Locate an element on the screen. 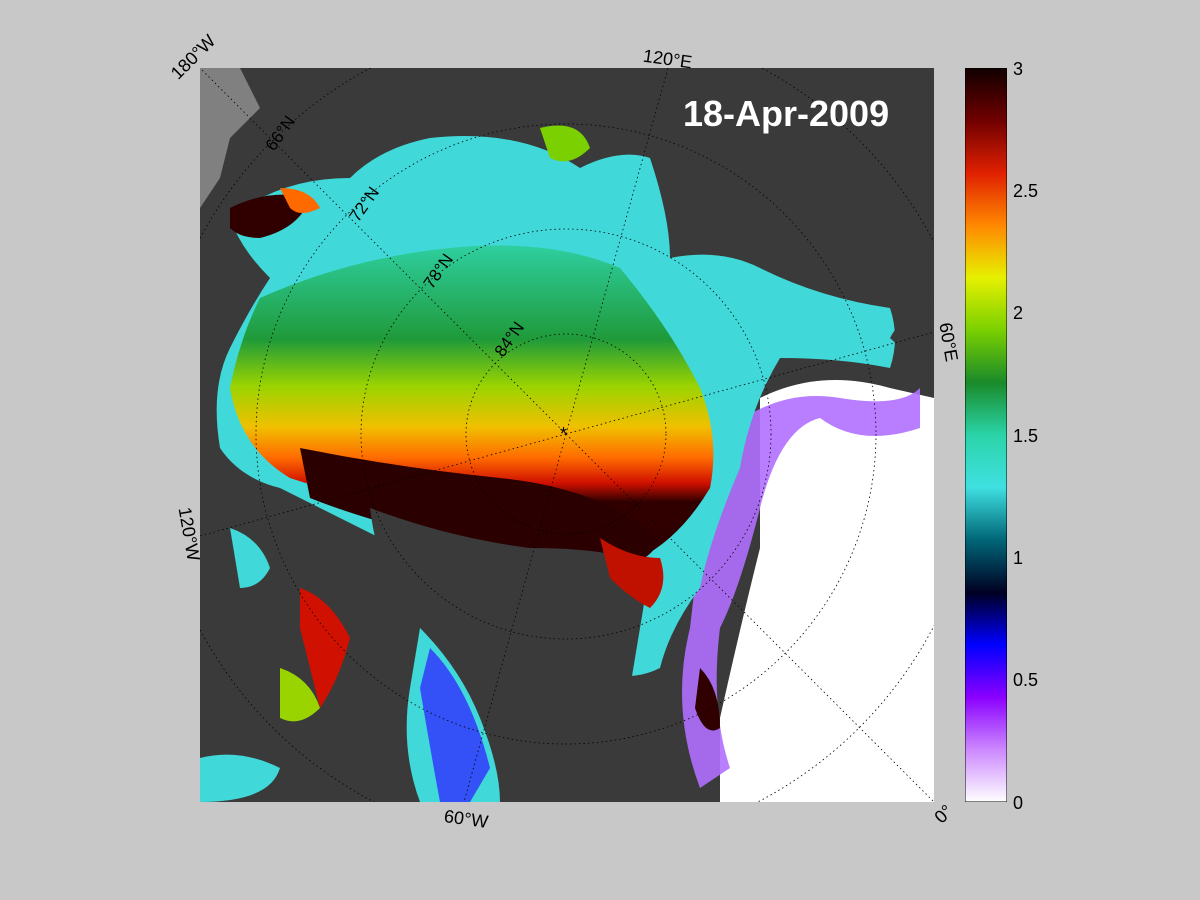 This screenshot has height=900, width=1200. colorbar-tick-1: 1 is located at coordinates (1018, 558).